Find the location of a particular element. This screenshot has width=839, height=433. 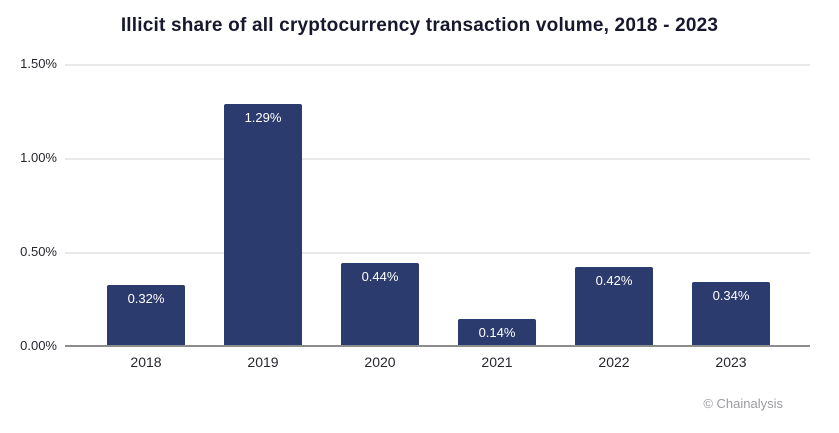

x-tick-label-2018: 2018 is located at coordinates (146, 362).